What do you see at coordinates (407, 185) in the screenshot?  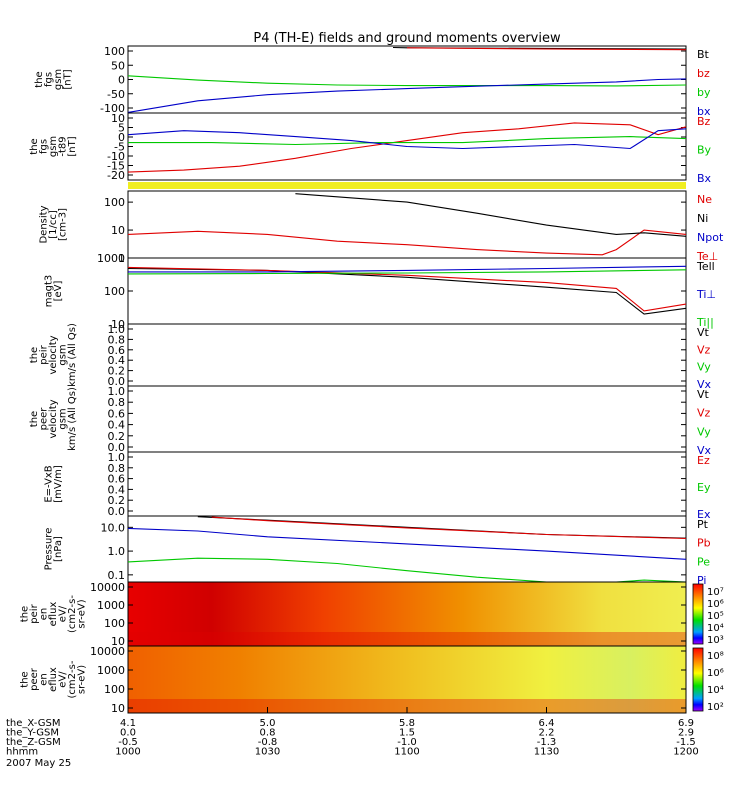 I see `status-bar` at bounding box center [407, 185].